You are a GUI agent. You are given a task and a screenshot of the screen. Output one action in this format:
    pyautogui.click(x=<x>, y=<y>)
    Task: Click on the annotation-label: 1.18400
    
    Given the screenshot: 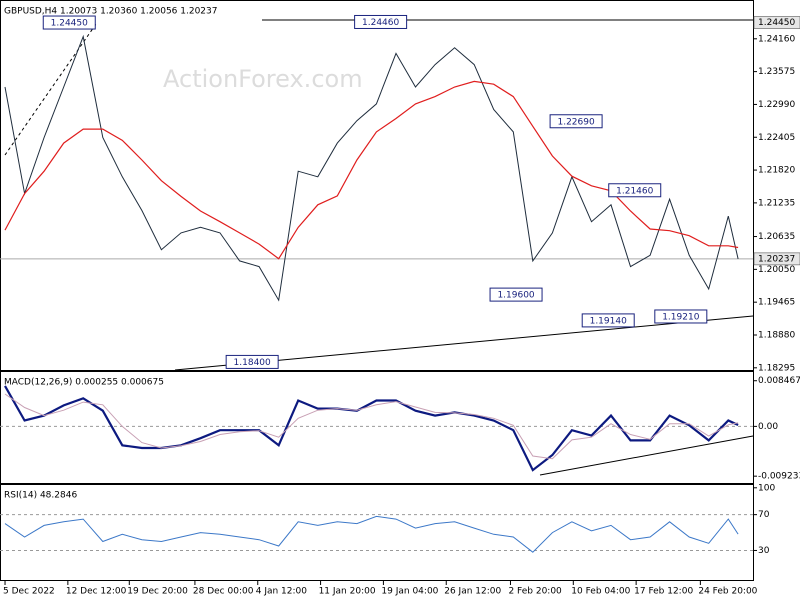 What is the action you would take?
    pyautogui.click(x=252, y=363)
    